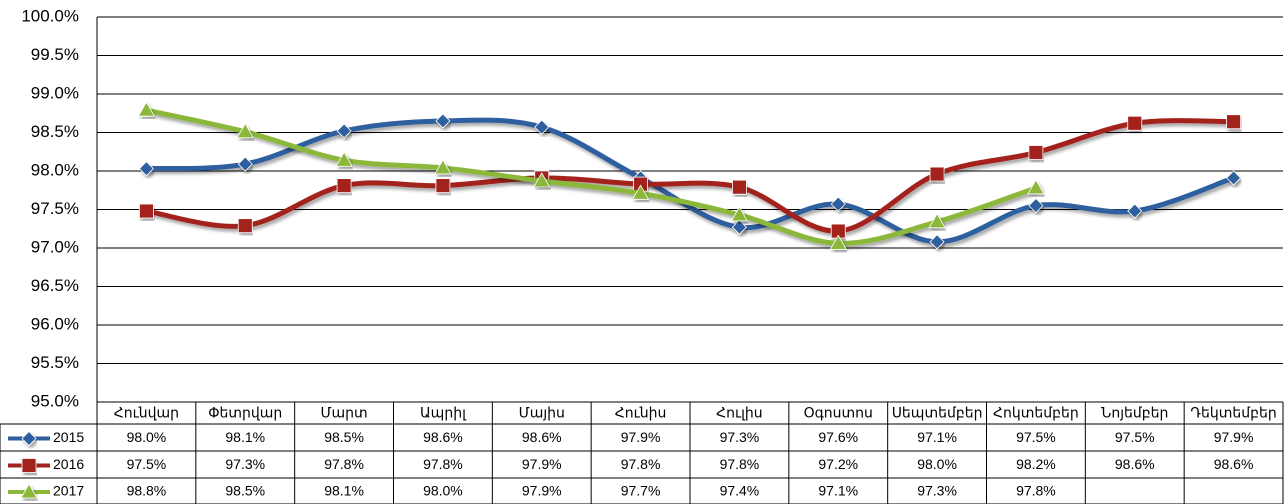  What do you see at coordinates (55, 285) in the screenshot?
I see `y-tick-label: 96.5%` at bounding box center [55, 285].